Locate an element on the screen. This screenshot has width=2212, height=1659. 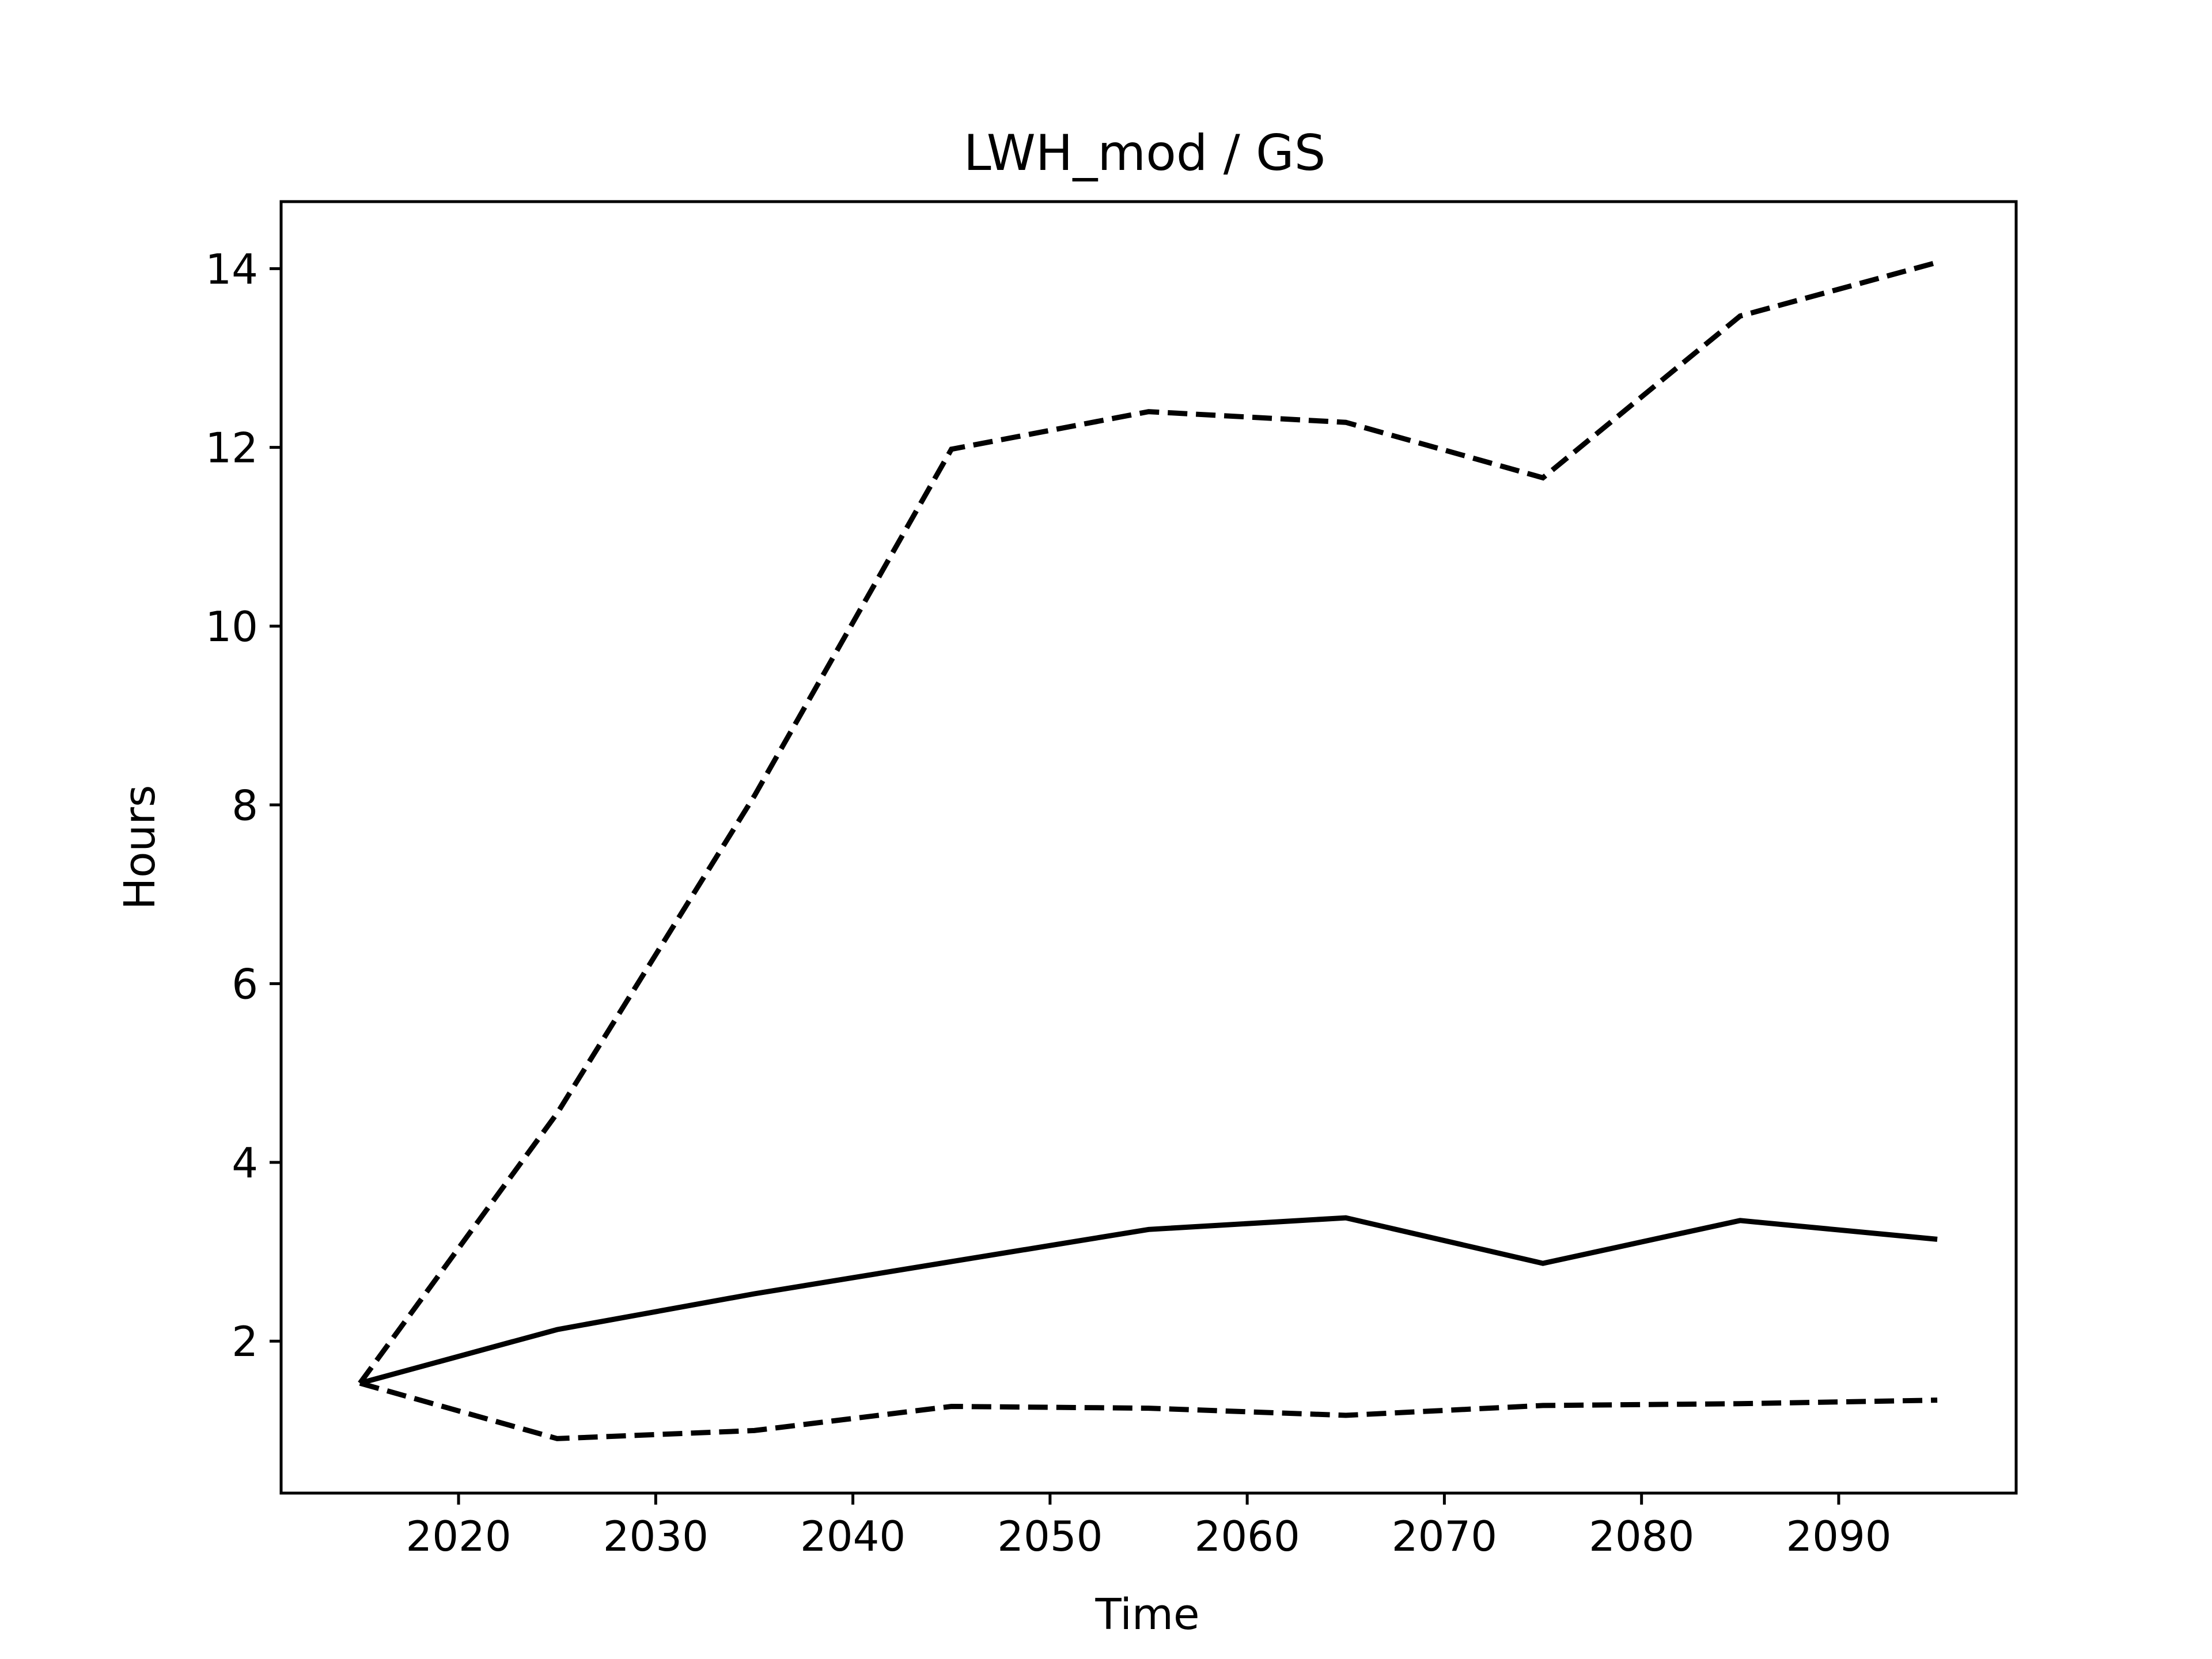
x-tick-label: 2050 is located at coordinates (1050, 1536).